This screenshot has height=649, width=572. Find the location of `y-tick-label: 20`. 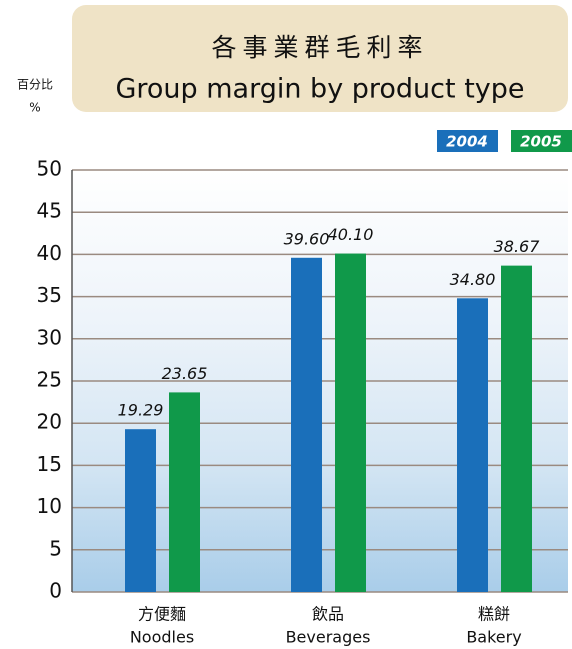

y-tick-label: 20 is located at coordinates (49, 422).